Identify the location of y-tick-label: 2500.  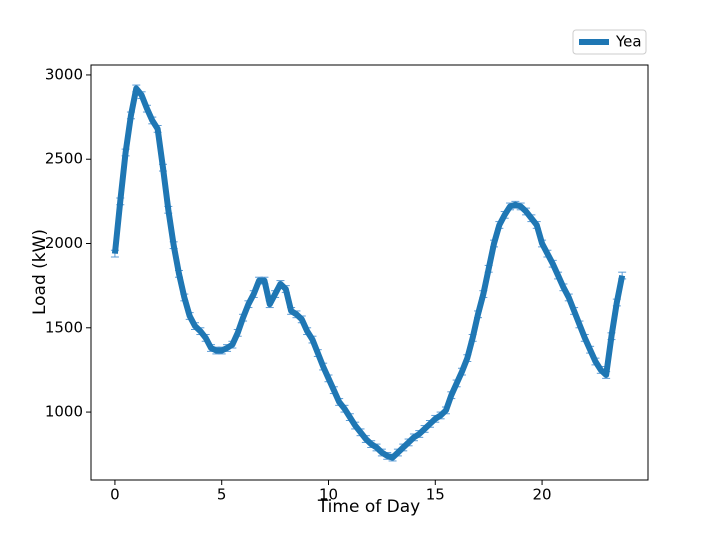
(64, 159).